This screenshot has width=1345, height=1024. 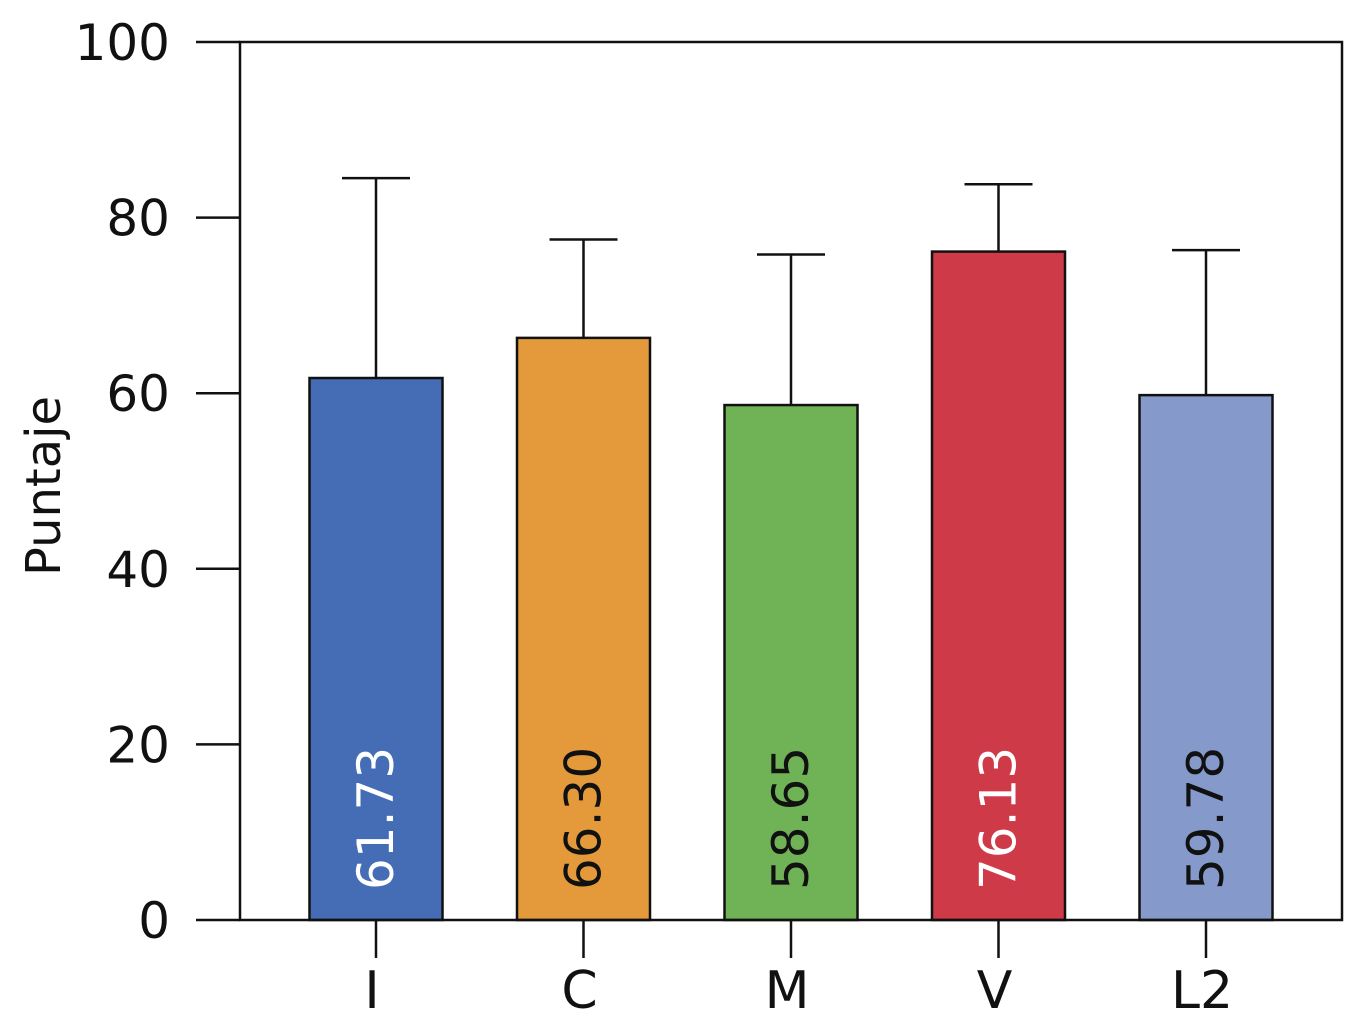 I want to click on error-bars, so click(x=791, y=291).